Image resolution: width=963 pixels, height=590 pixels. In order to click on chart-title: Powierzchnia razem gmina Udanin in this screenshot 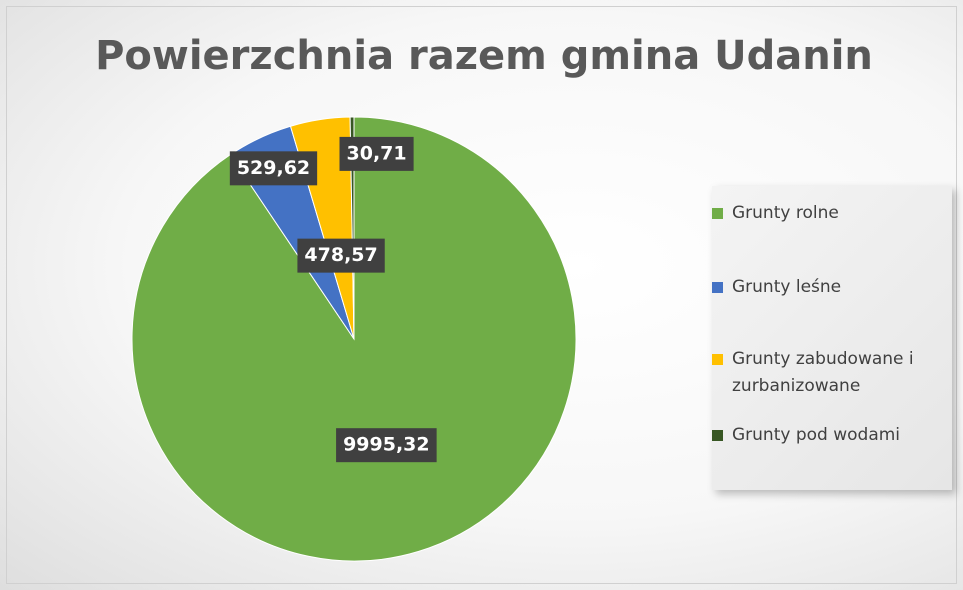, I will do `click(484, 56)`.